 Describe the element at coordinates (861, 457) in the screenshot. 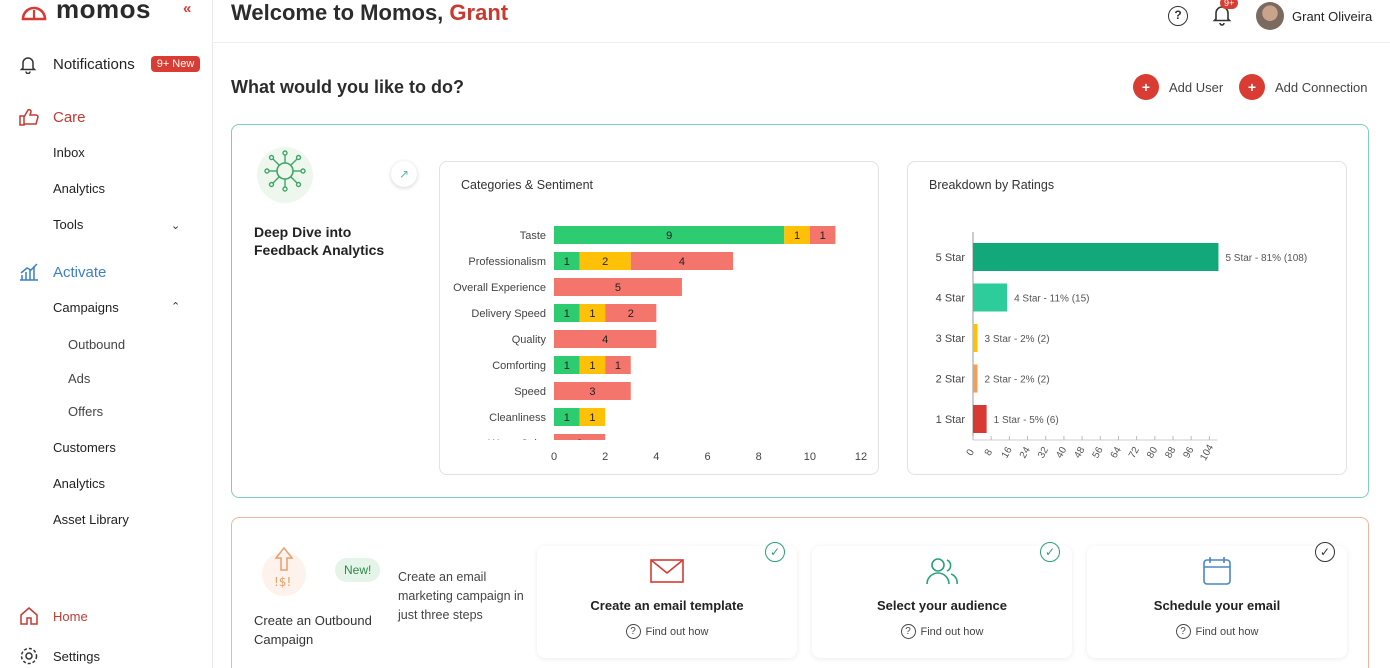

I see `x-tick-label: 12` at that location.